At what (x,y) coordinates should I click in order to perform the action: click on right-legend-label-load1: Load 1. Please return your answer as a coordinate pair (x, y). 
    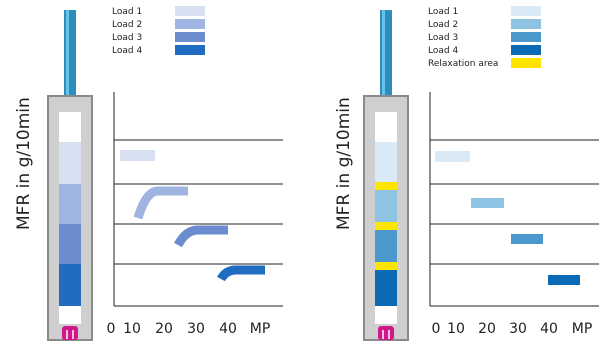
    Looking at the image, I should click on (443, 12).